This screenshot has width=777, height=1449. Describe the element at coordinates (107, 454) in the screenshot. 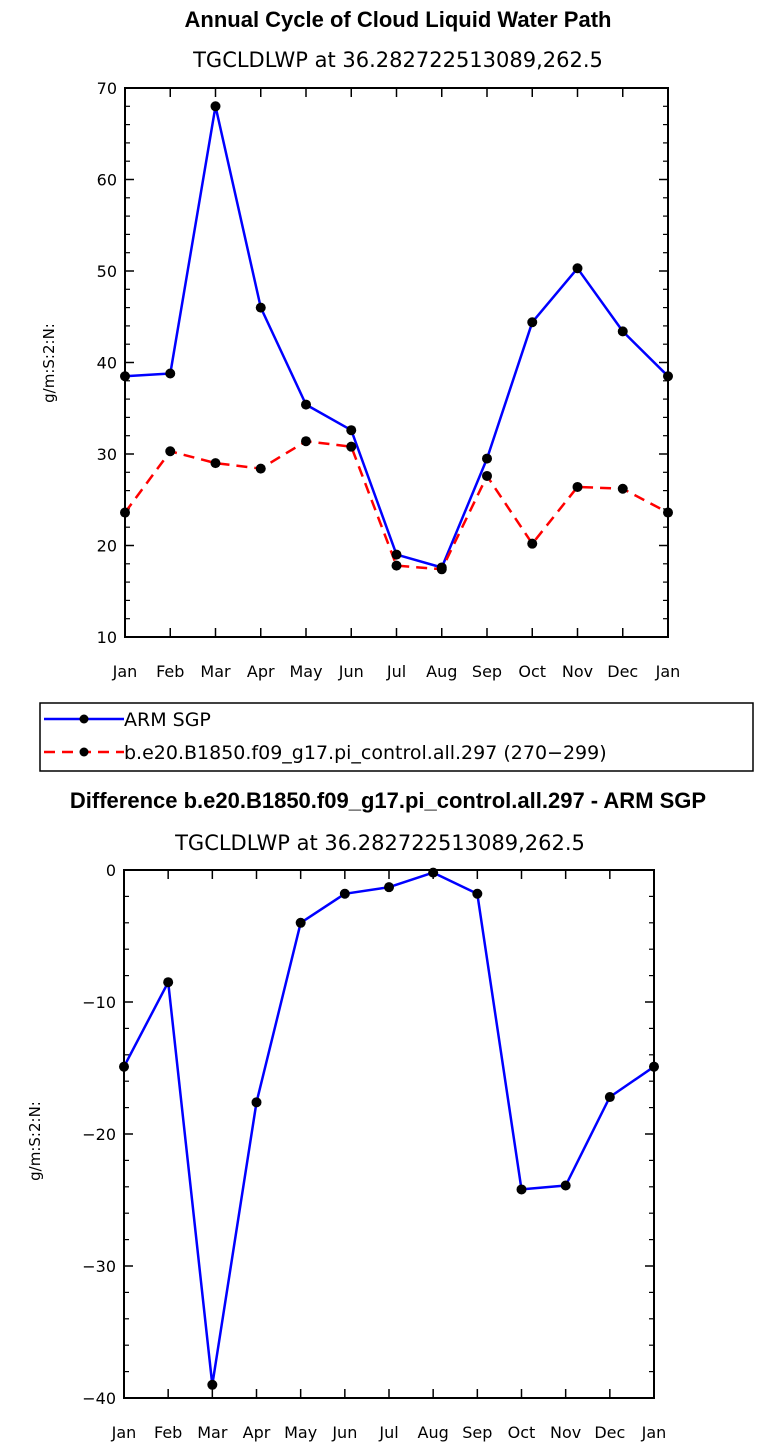

I see `y-tick-label: 30` at that location.